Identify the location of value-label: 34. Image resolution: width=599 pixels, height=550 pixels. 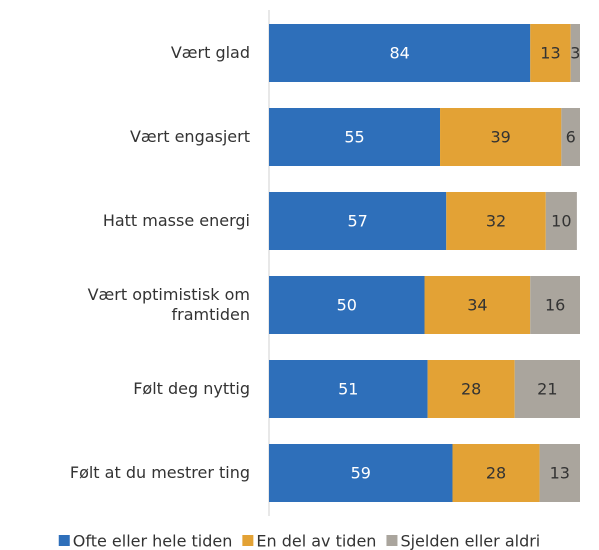
(477, 305).